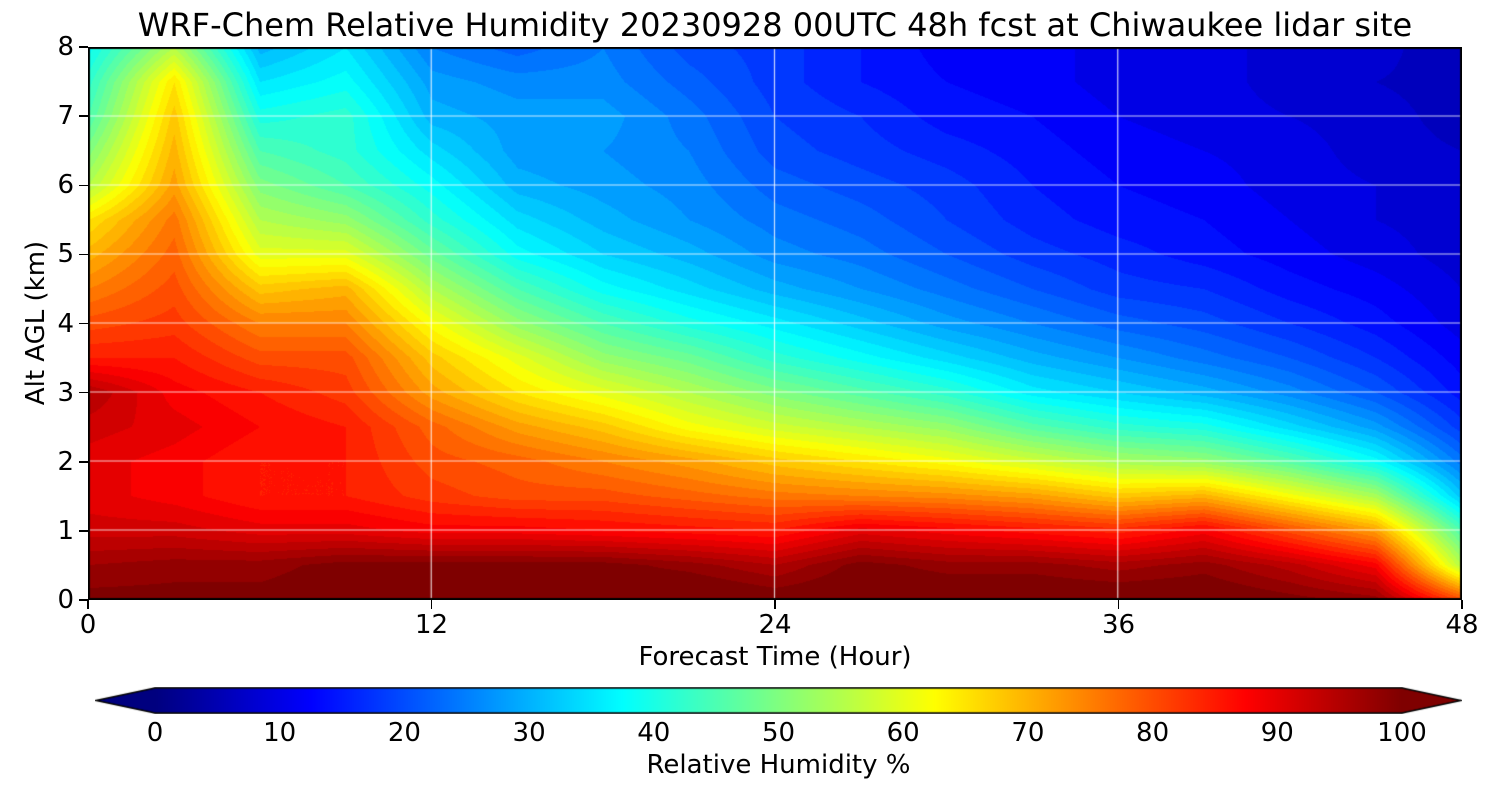 The image size is (1500, 800). What do you see at coordinates (778, 765) in the screenshot?
I see `colorbar-label: Relative Humidity %` at bounding box center [778, 765].